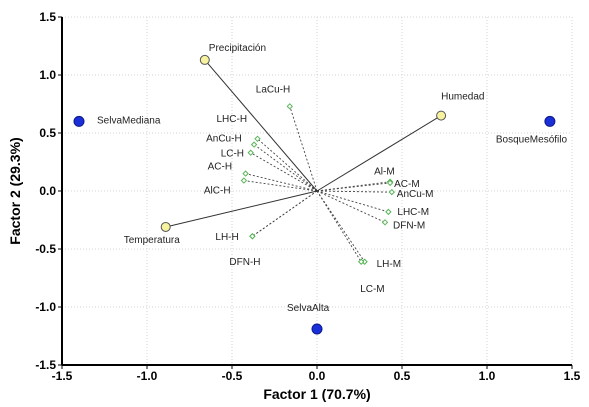  What do you see at coordinates (244, 262) in the screenshot?
I see `point-label: DFN-H` at bounding box center [244, 262].